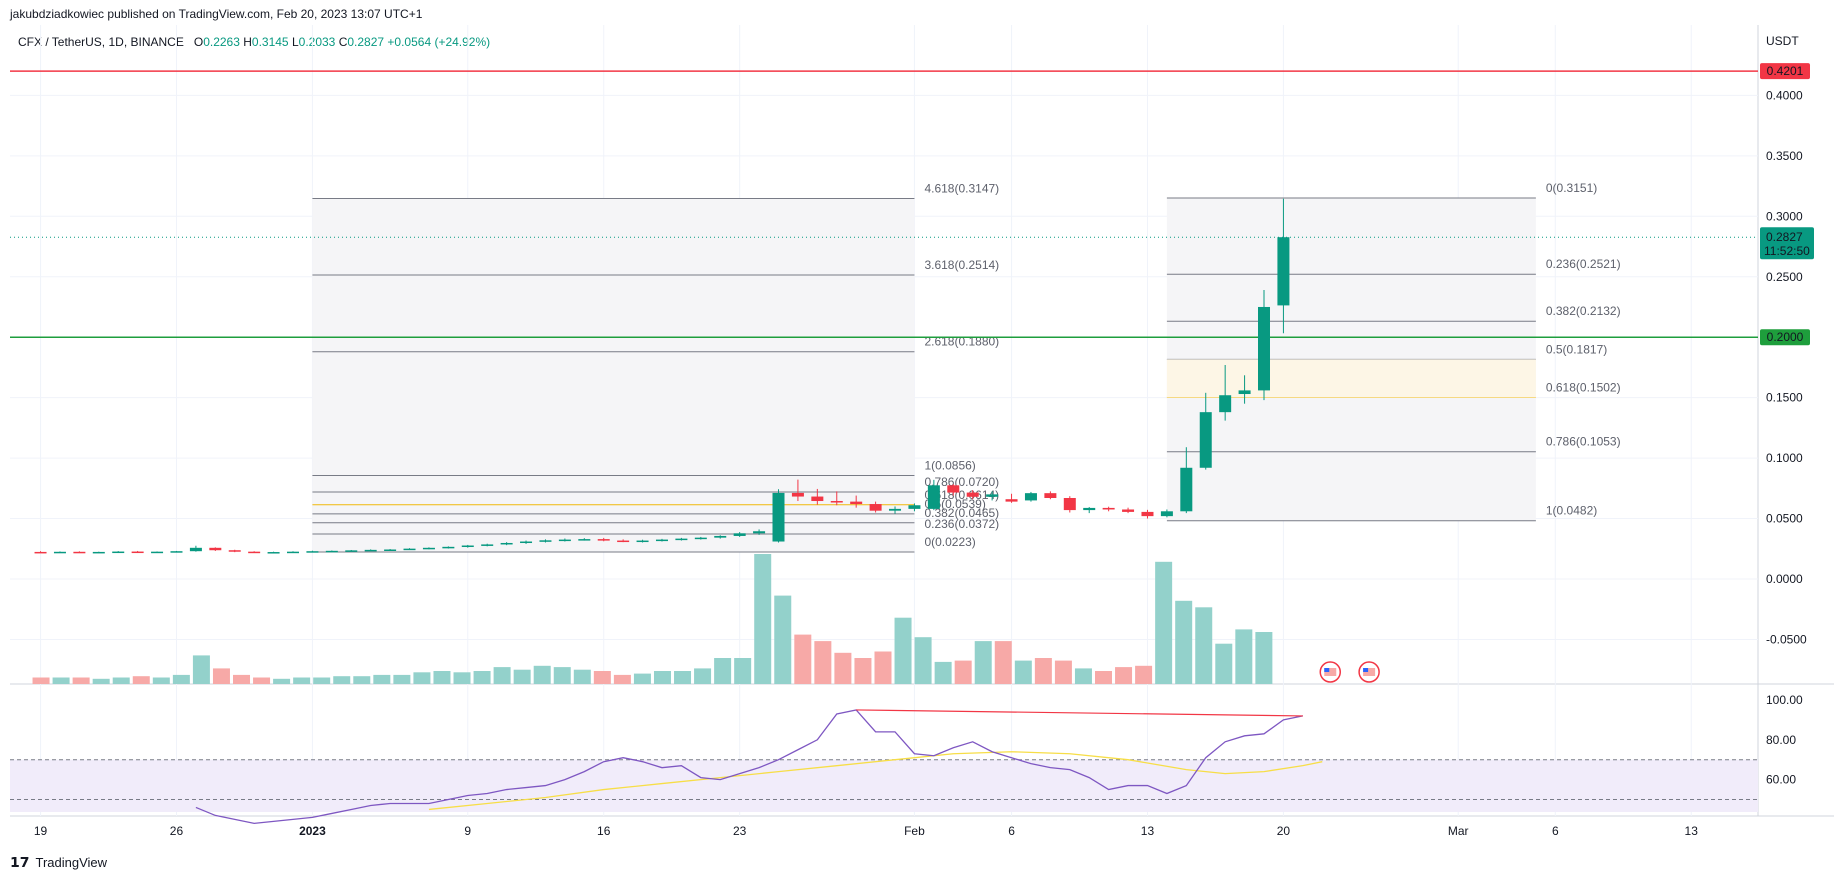  Describe the element at coordinates (1583, 387) in the screenshot. I see `fib-right-level-label: 0.618(0.1502)` at that location.